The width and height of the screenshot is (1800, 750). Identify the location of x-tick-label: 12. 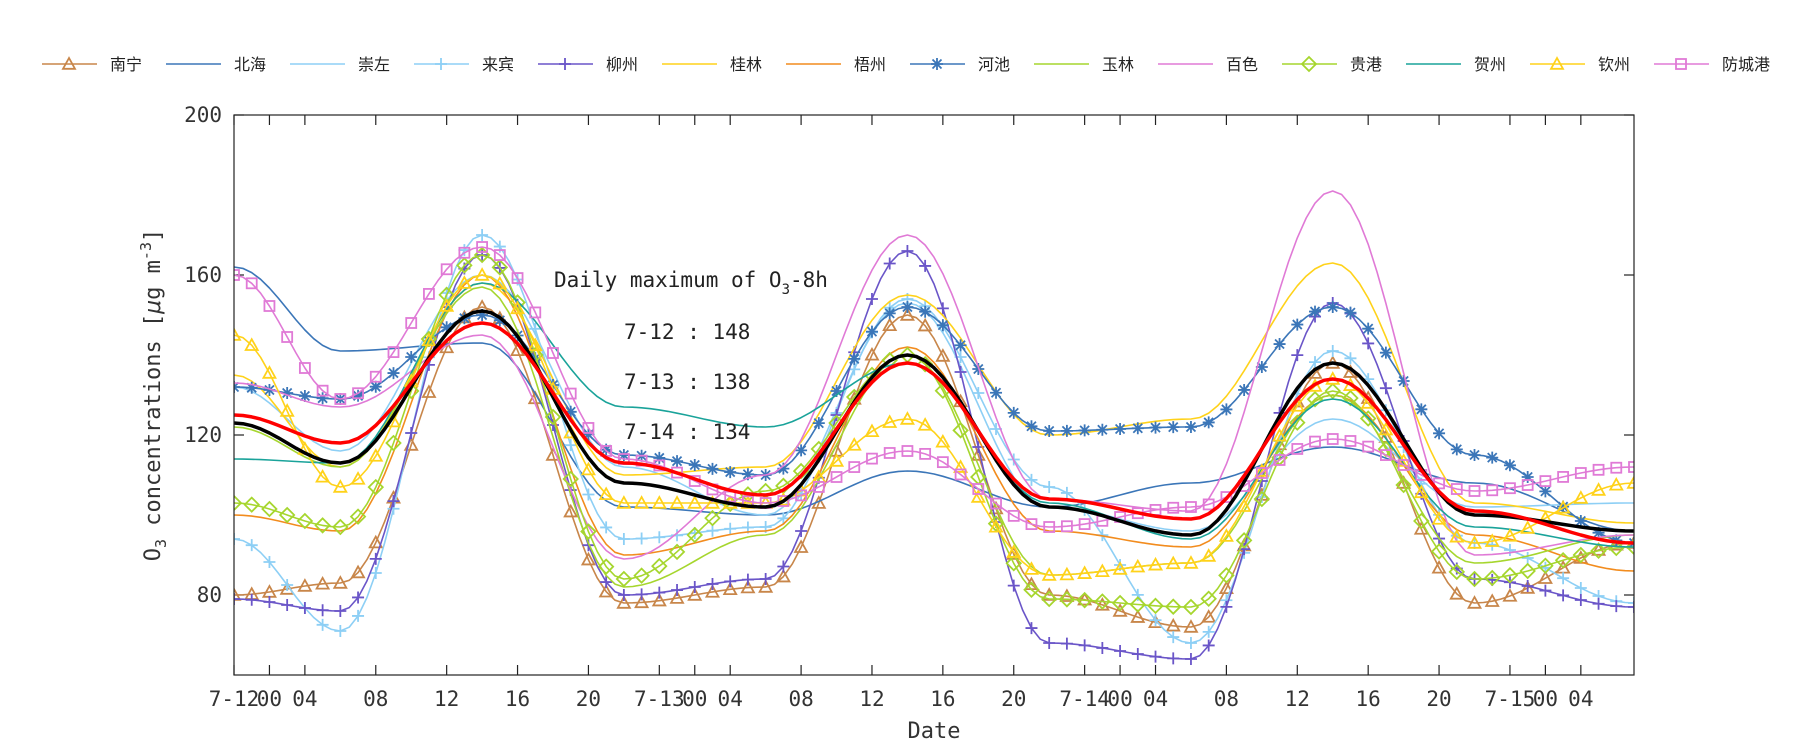
(446, 699).